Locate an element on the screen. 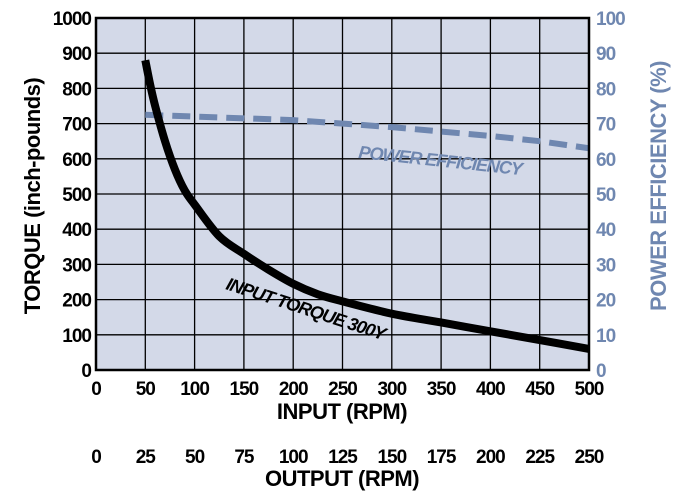  y2-tick-label: 0 is located at coordinates (601, 371).